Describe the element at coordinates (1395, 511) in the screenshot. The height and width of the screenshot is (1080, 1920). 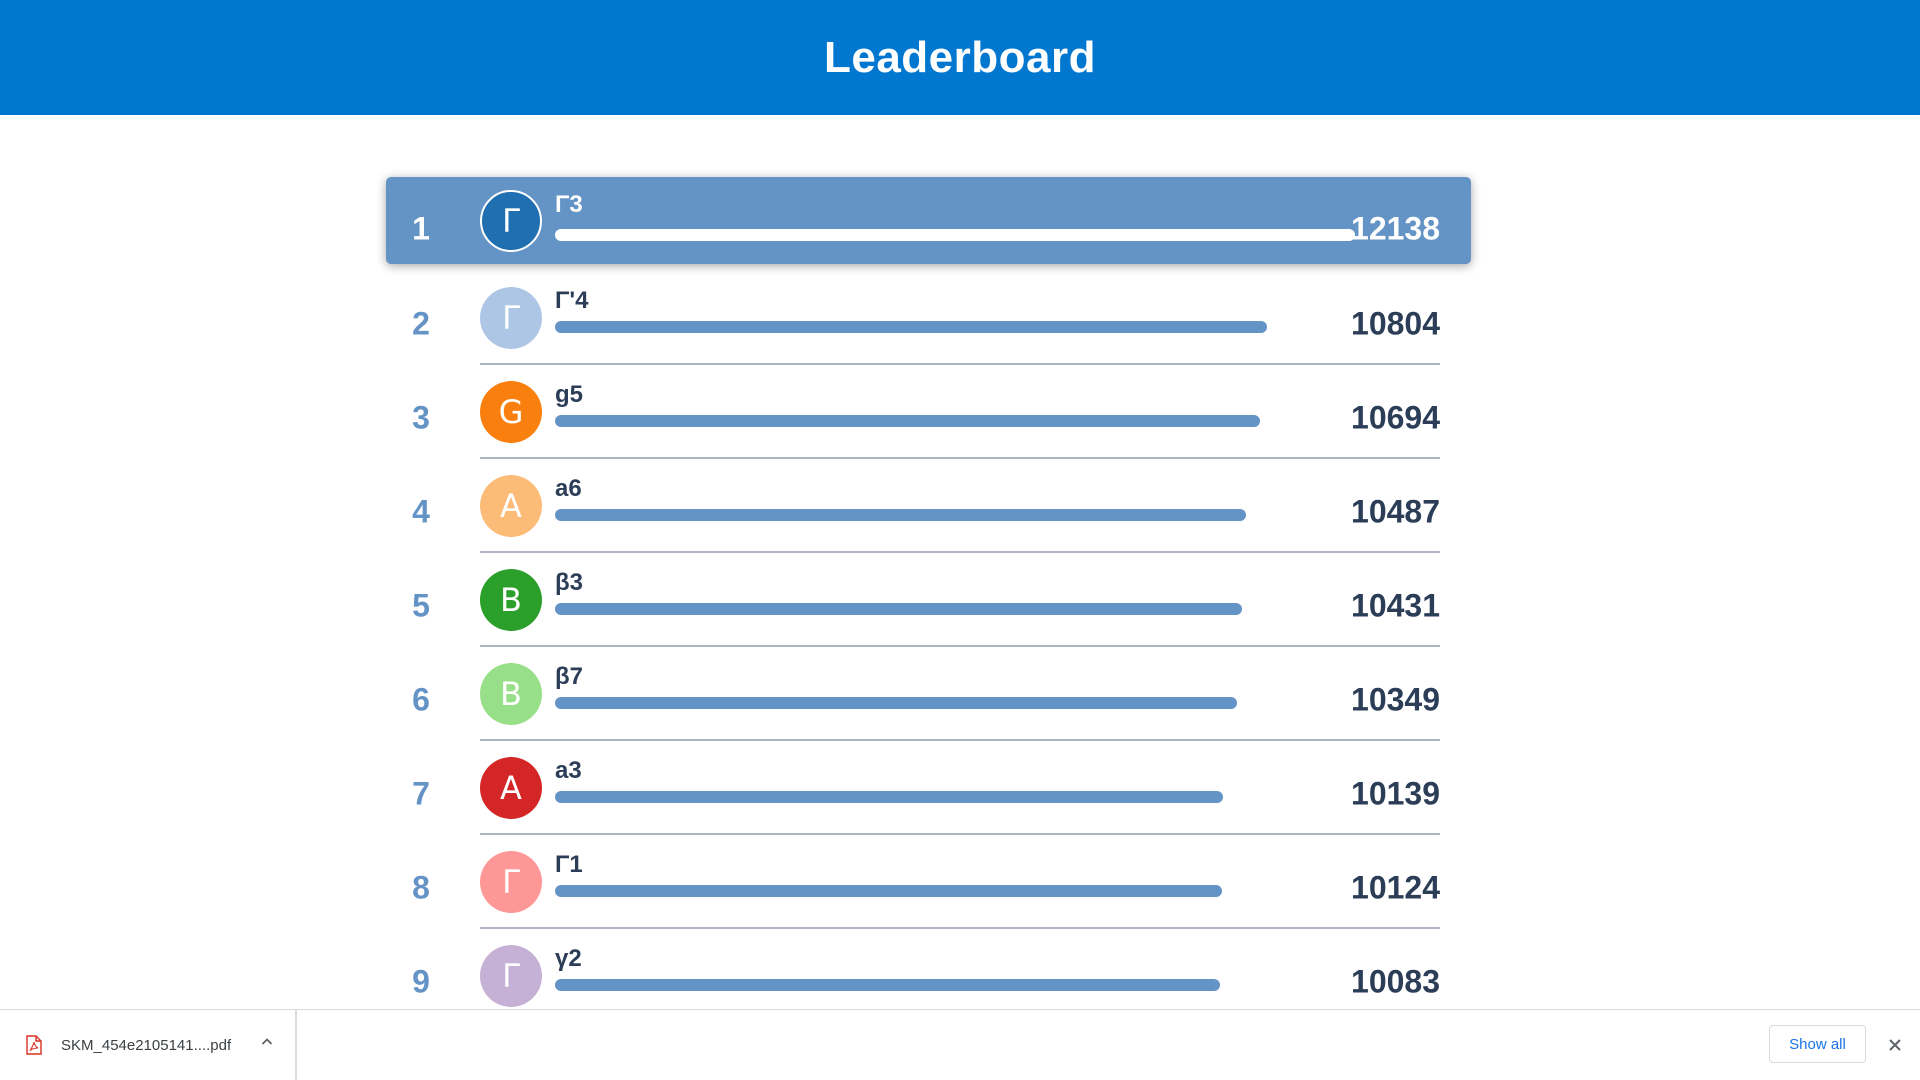
I see `player-score: 10487` at that location.